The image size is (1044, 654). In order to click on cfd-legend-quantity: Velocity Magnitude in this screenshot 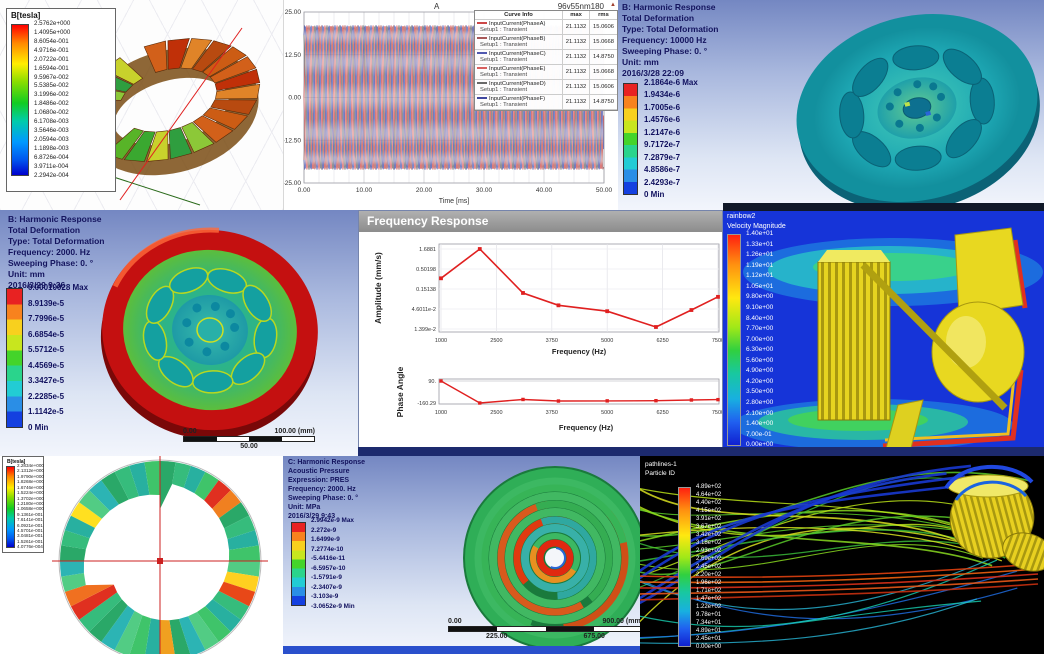, I will do `click(756, 226)`.